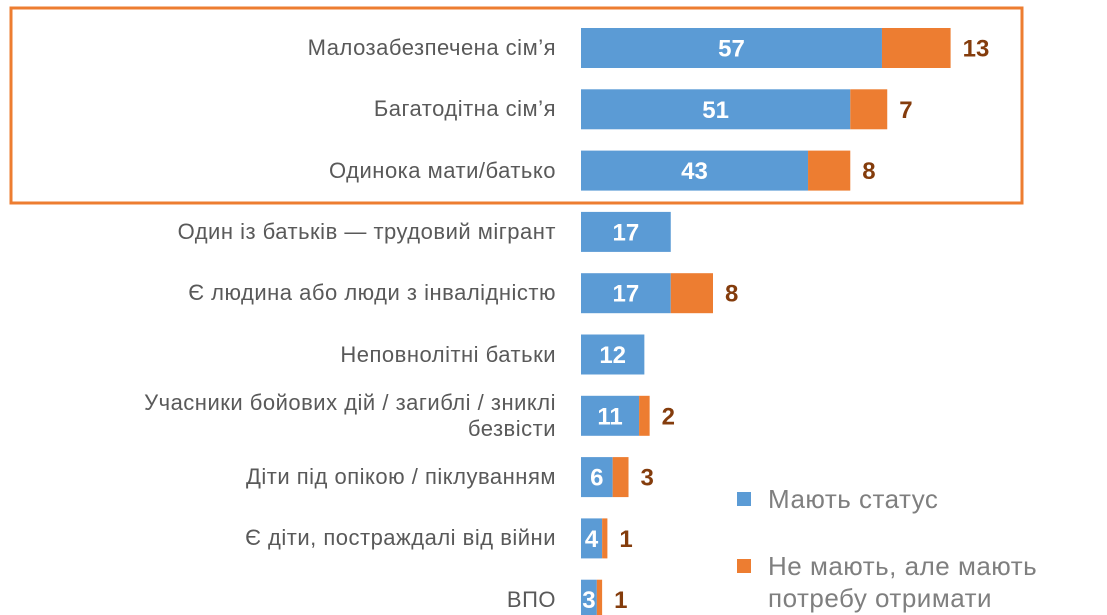 This screenshot has width=1107, height=615. Describe the element at coordinates (442, 170) in the screenshot. I see `category-label: Одинока мати/батько` at that location.